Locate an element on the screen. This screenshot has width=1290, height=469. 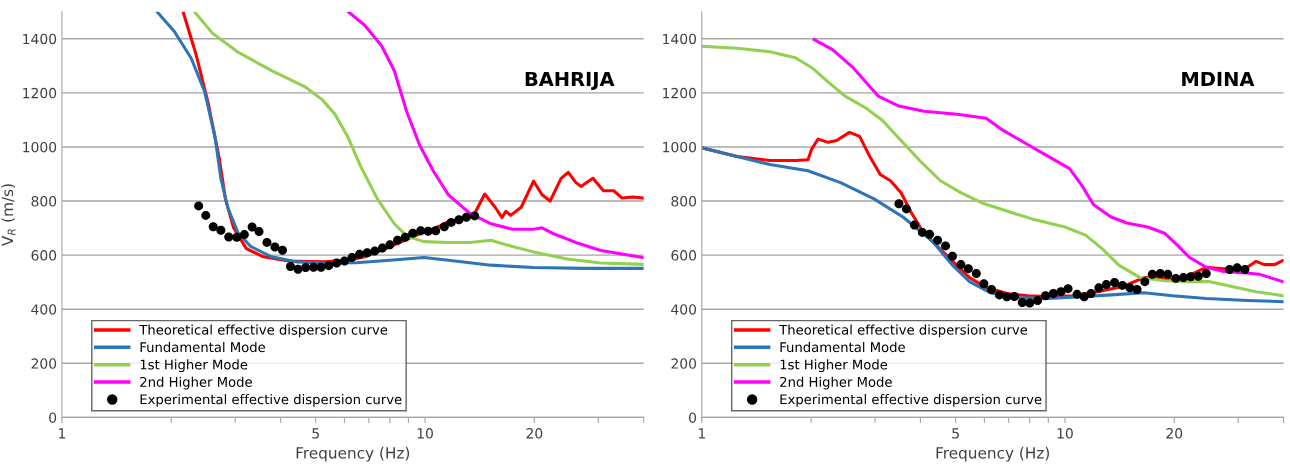
annotation: MDINA is located at coordinates (1218, 79).